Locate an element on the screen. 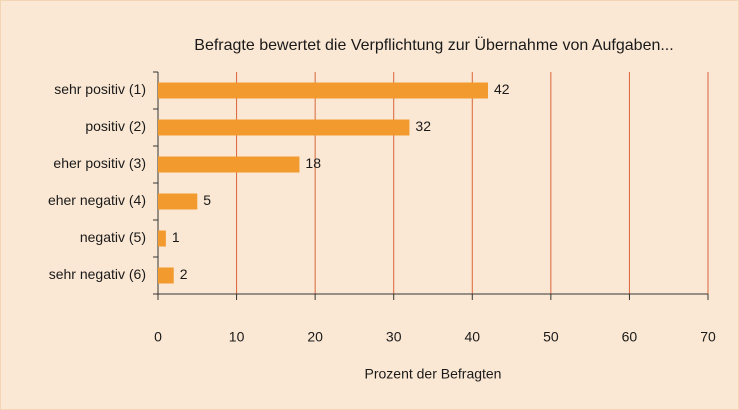 Image resolution: width=739 pixels, height=410 pixels. x-tick-label: 50 is located at coordinates (551, 337).